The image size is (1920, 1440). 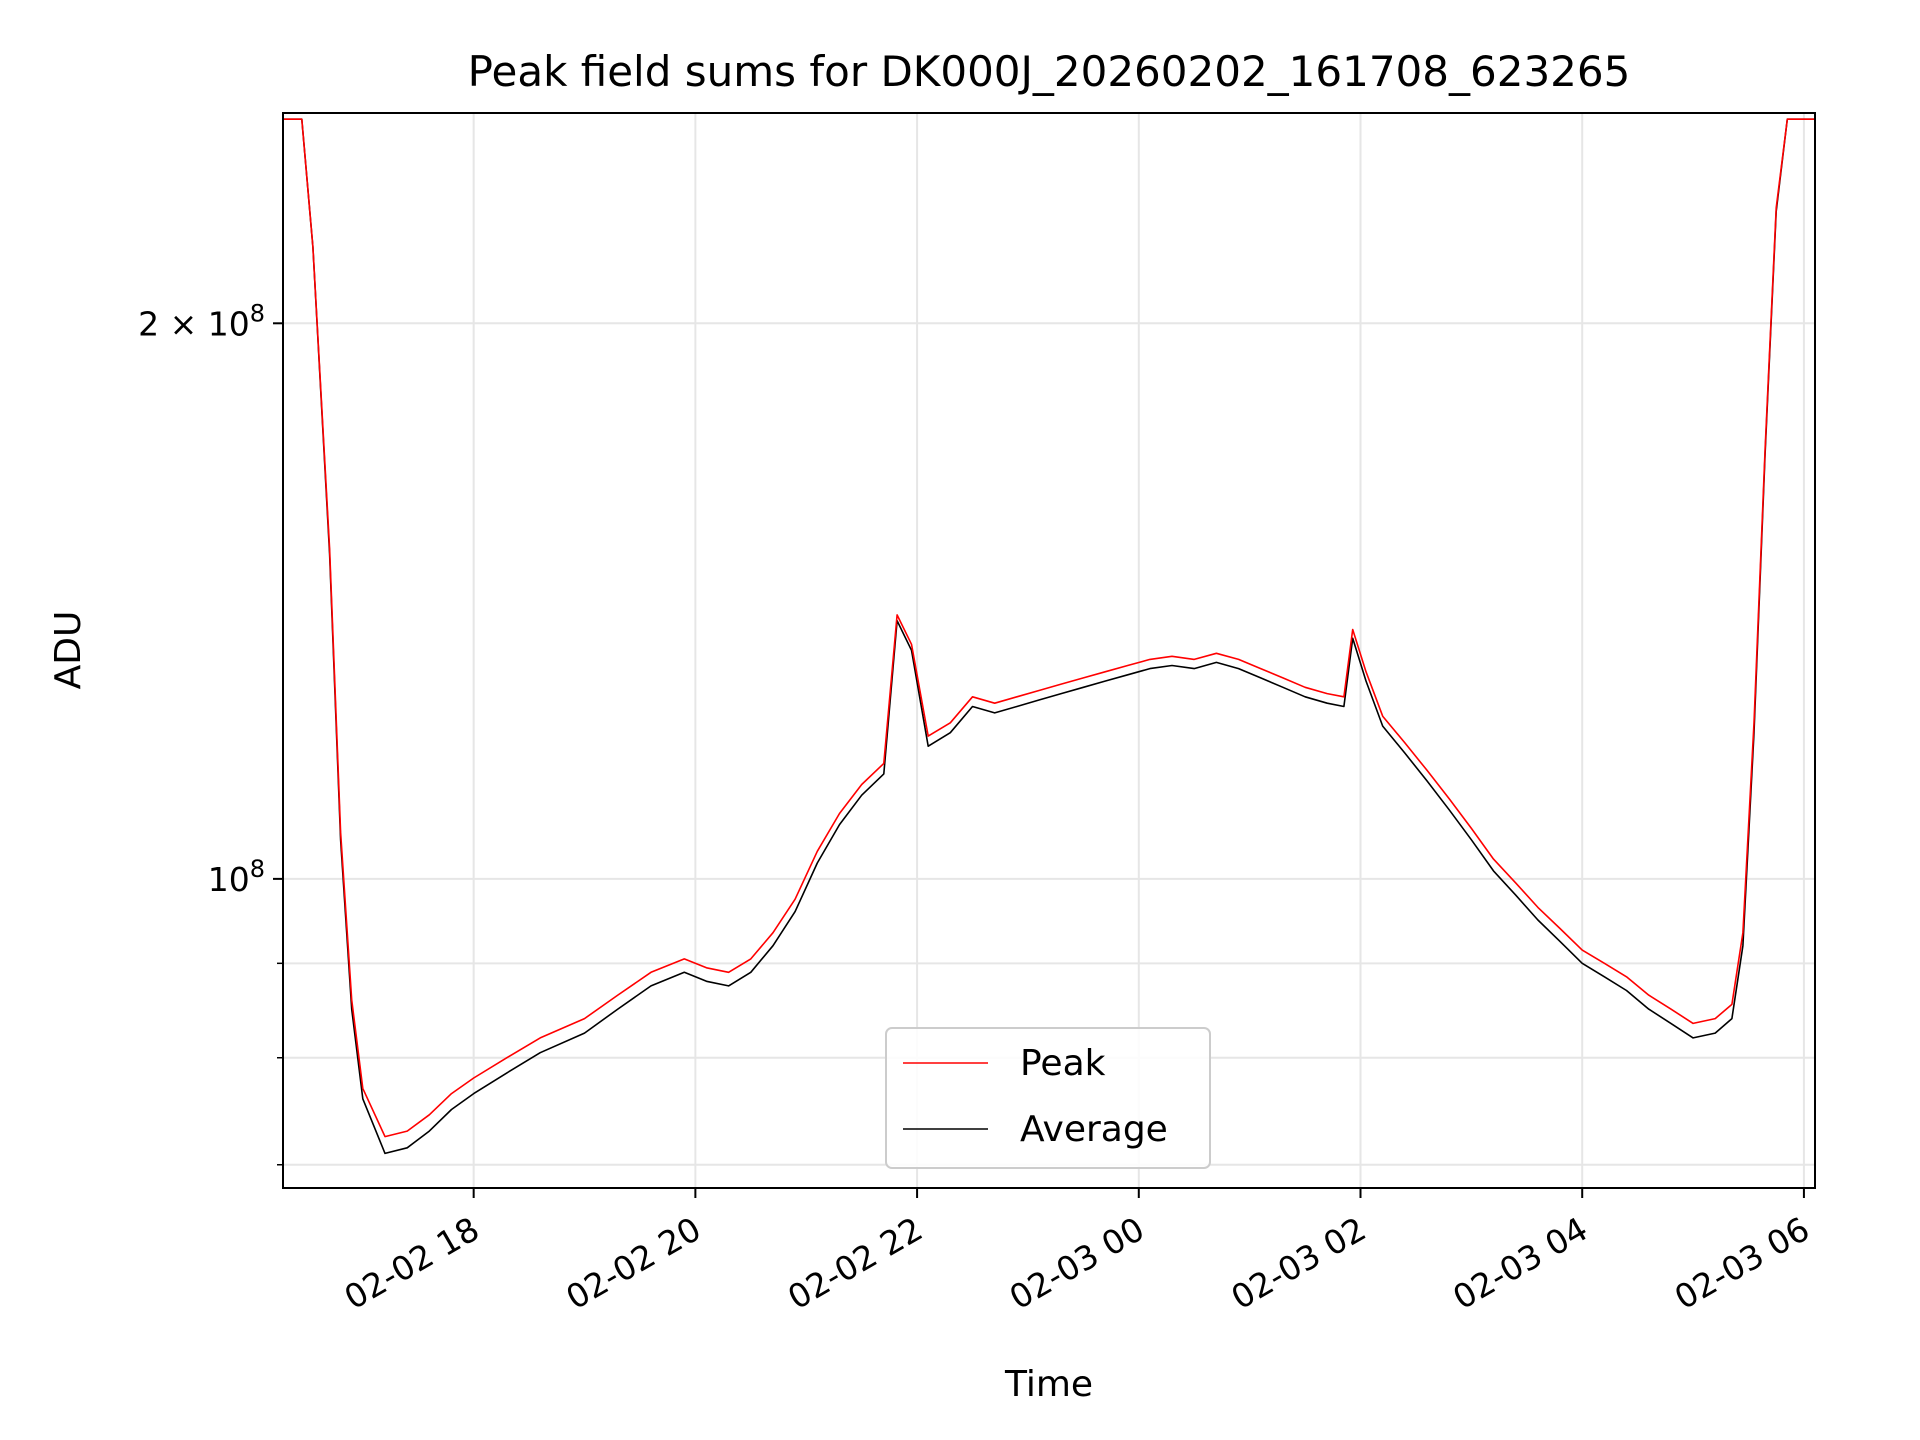 I want to click on legend-label-peak: Peak, so click(x=1063, y=1063).